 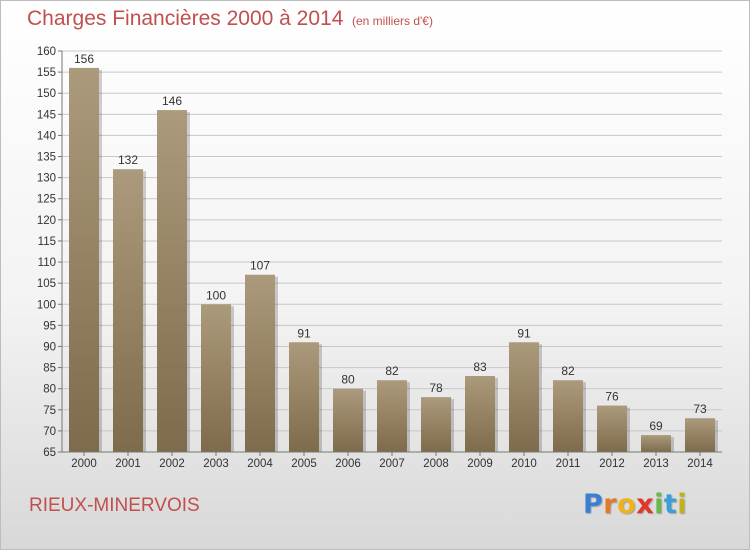 What do you see at coordinates (47, 242) in the screenshot?
I see `y-tick-label: 115` at bounding box center [47, 242].